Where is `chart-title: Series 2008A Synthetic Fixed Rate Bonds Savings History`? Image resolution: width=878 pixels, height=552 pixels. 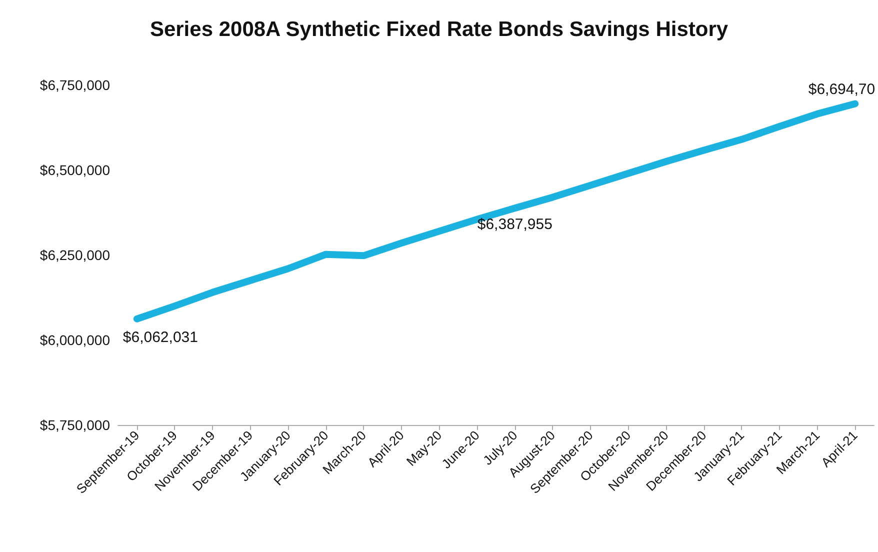
chart-title: Series 2008A Synthetic Fixed Rate Bonds Savings History is located at coordinates (439, 29).